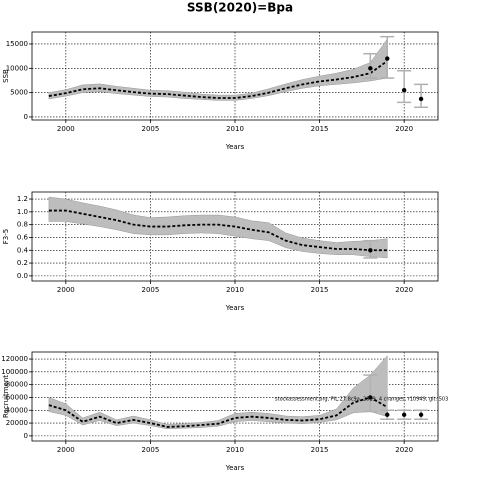 Image resolution: width=480 pixels, height=480 pixels. What do you see at coordinates (6, 236) in the screenshot?
I see `y-axis-label: F3-5` at bounding box center [6, 236].